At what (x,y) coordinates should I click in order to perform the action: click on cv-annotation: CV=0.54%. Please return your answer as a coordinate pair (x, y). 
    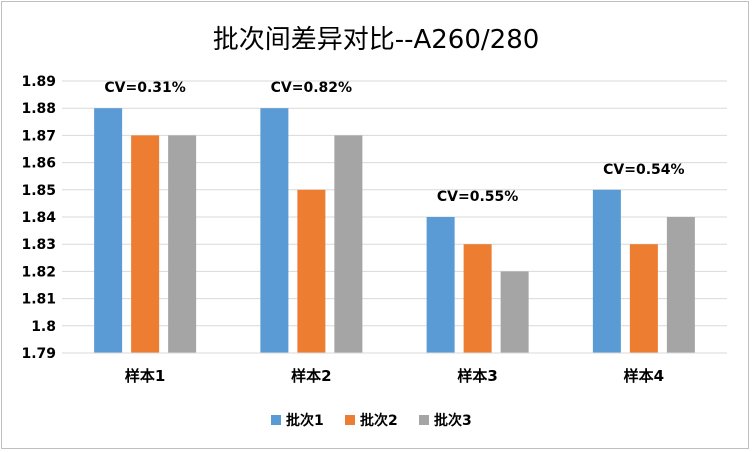
    Looking at the image, I should click on (643, 170).